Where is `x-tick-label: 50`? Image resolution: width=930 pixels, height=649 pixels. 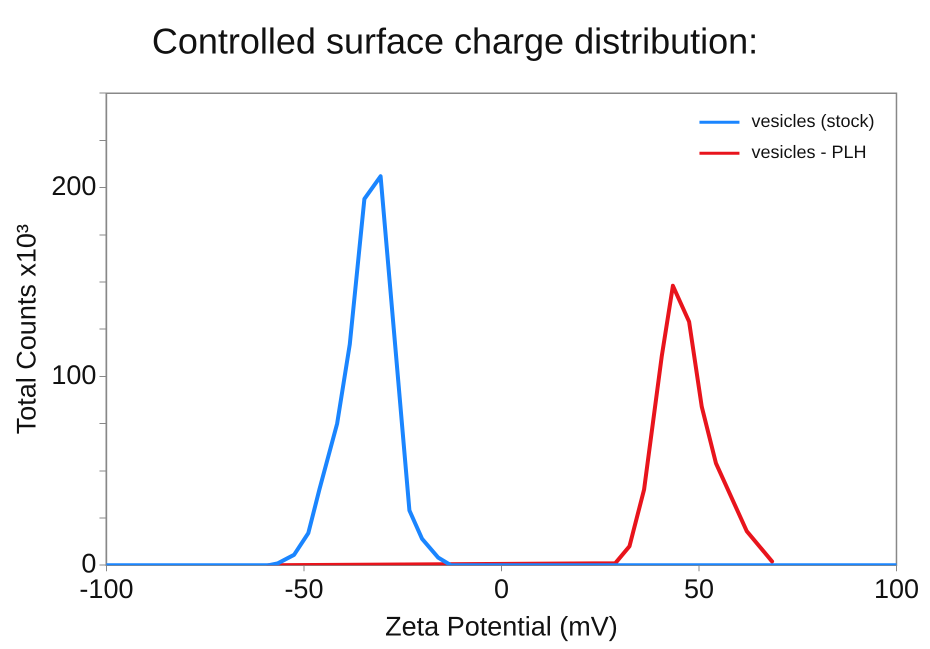
x-tick-label: 50 is located at coordinates (699, 589).